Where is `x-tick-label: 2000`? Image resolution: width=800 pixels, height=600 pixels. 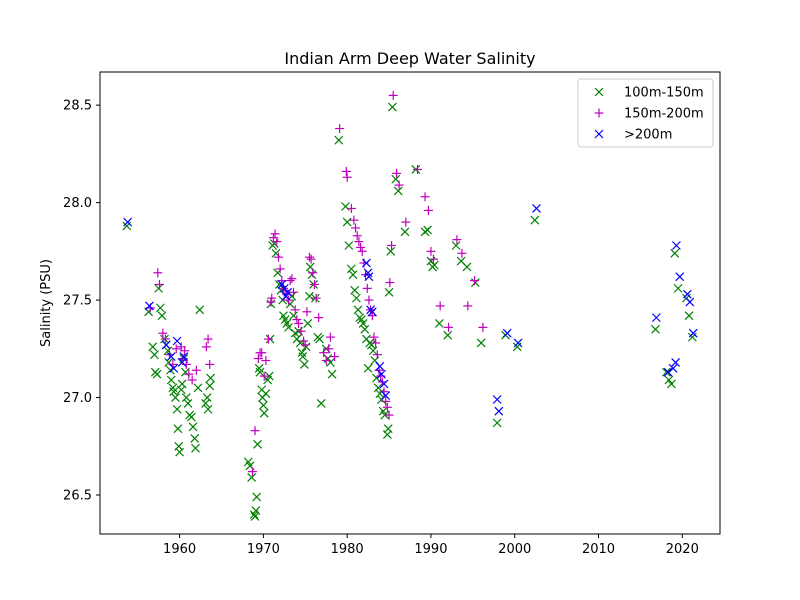 x-tick-label: 2000 is located at coordinates (514, 549).